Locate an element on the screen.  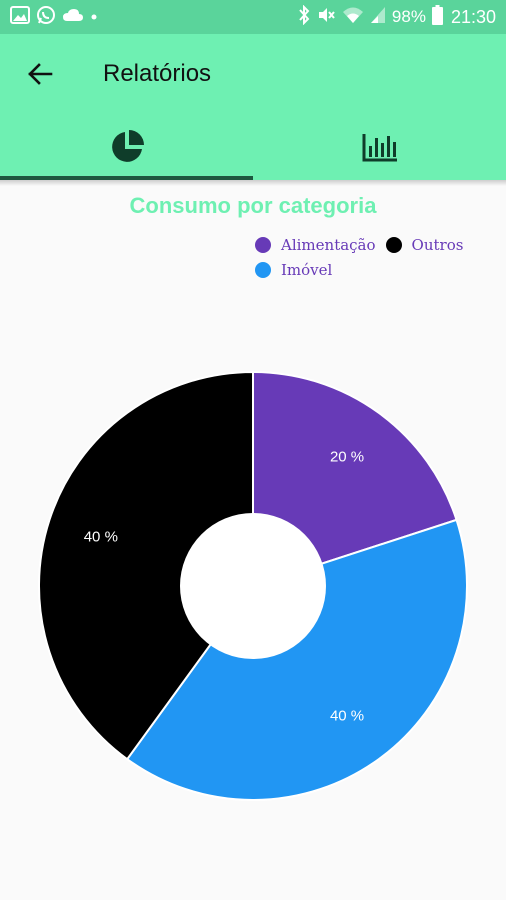
image-icon is located at coordinates (20, 17).